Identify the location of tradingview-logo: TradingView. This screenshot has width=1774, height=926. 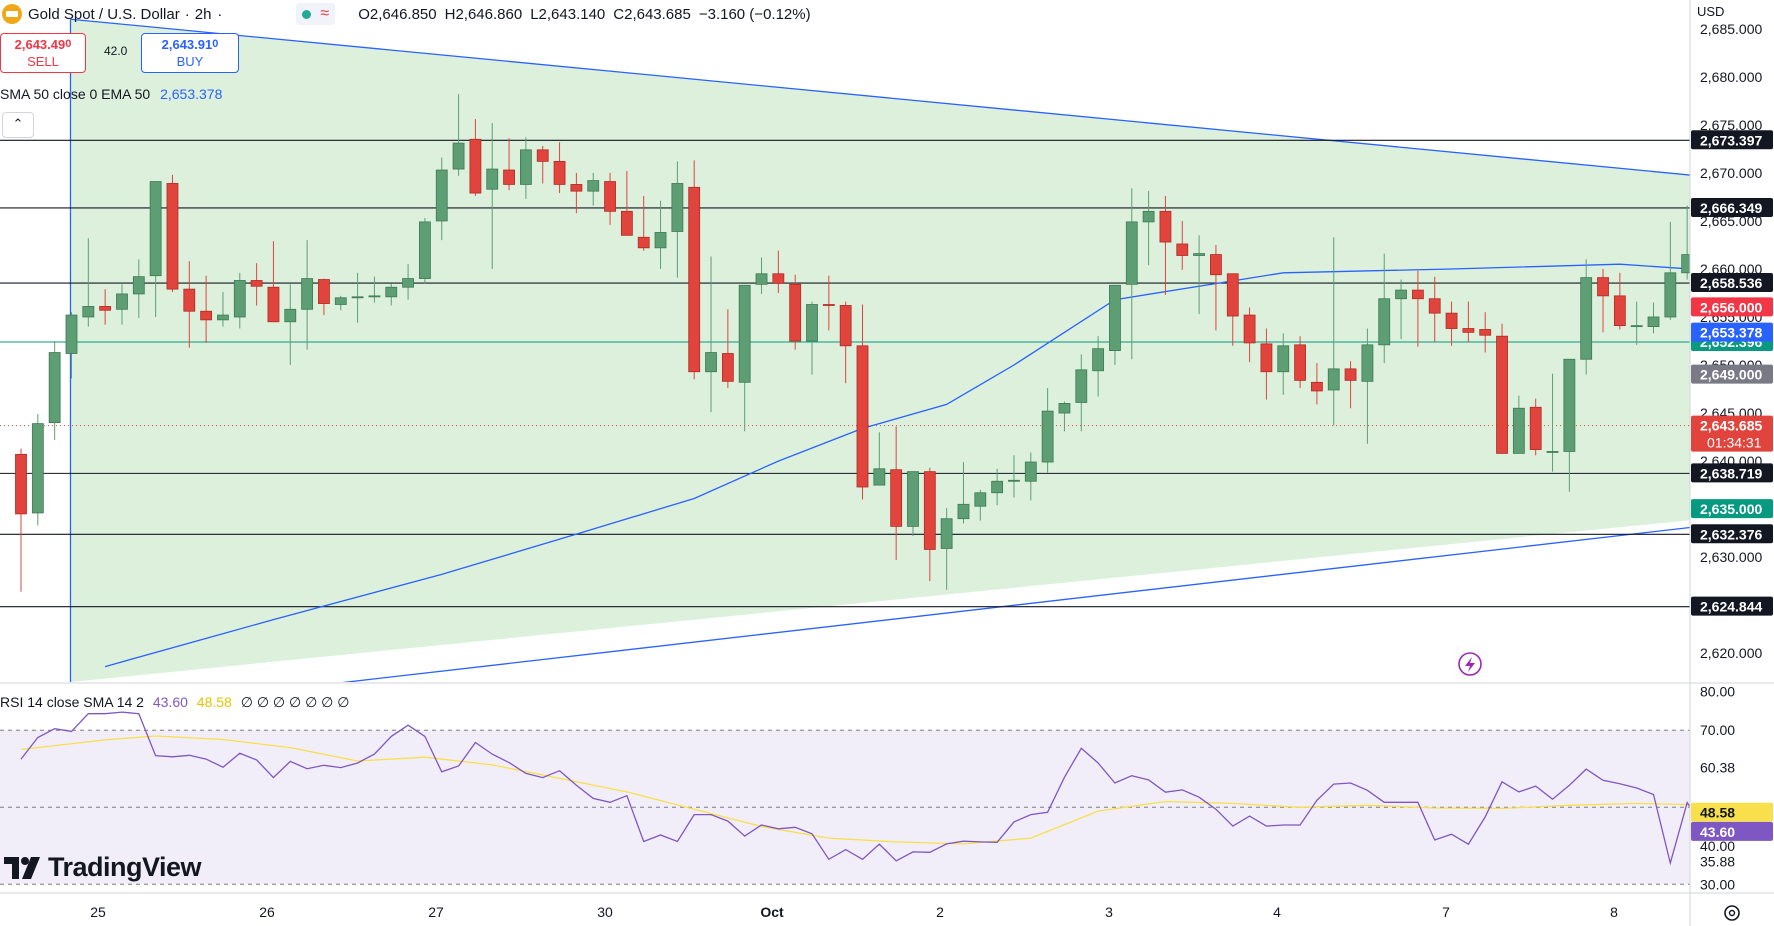
(103, 867).